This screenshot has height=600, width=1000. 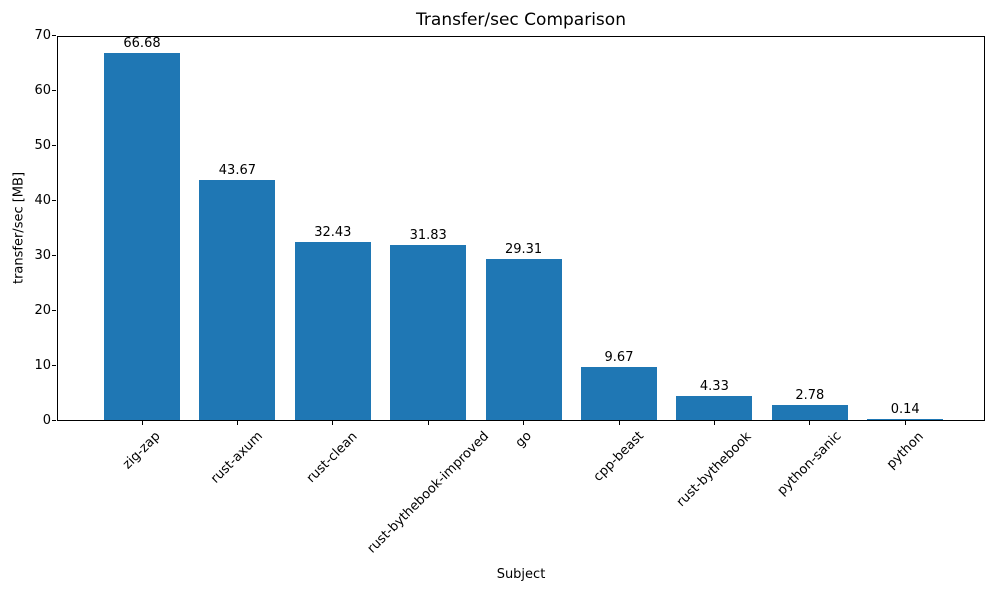 What do you see at coordinates (332, 457) in the screenshot?
I see `x-tick-label: rust-clean` at bounding box center [332, 457].